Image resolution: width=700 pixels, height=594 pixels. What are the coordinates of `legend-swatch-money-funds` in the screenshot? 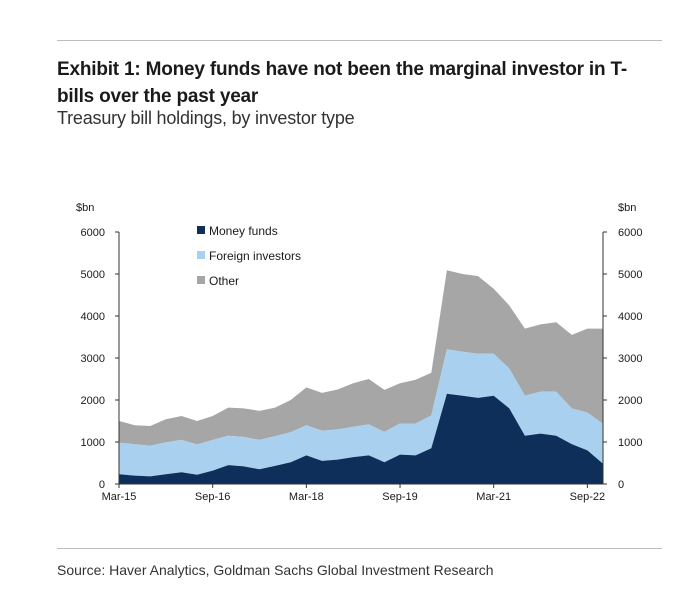 It's located at (201, 230).